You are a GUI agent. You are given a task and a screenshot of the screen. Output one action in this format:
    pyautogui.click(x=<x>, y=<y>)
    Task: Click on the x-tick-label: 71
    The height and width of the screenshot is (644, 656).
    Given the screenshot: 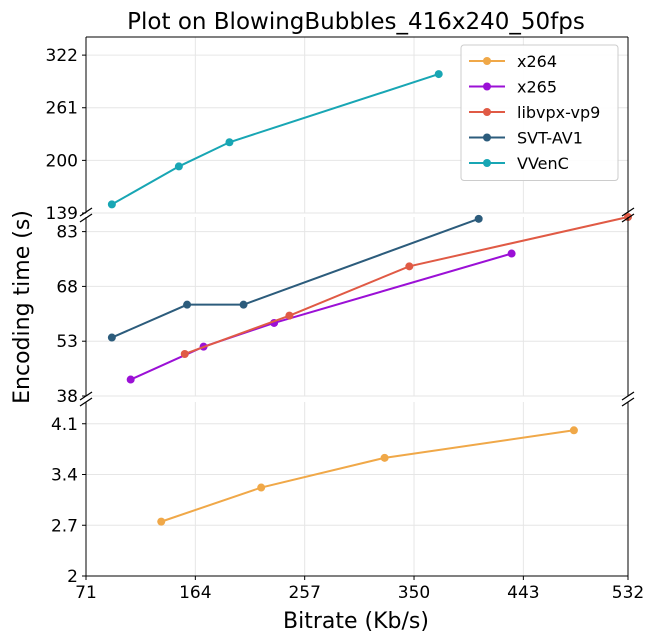 What is the action you would take?
    pyautogui.click(x=86, y=593)
    